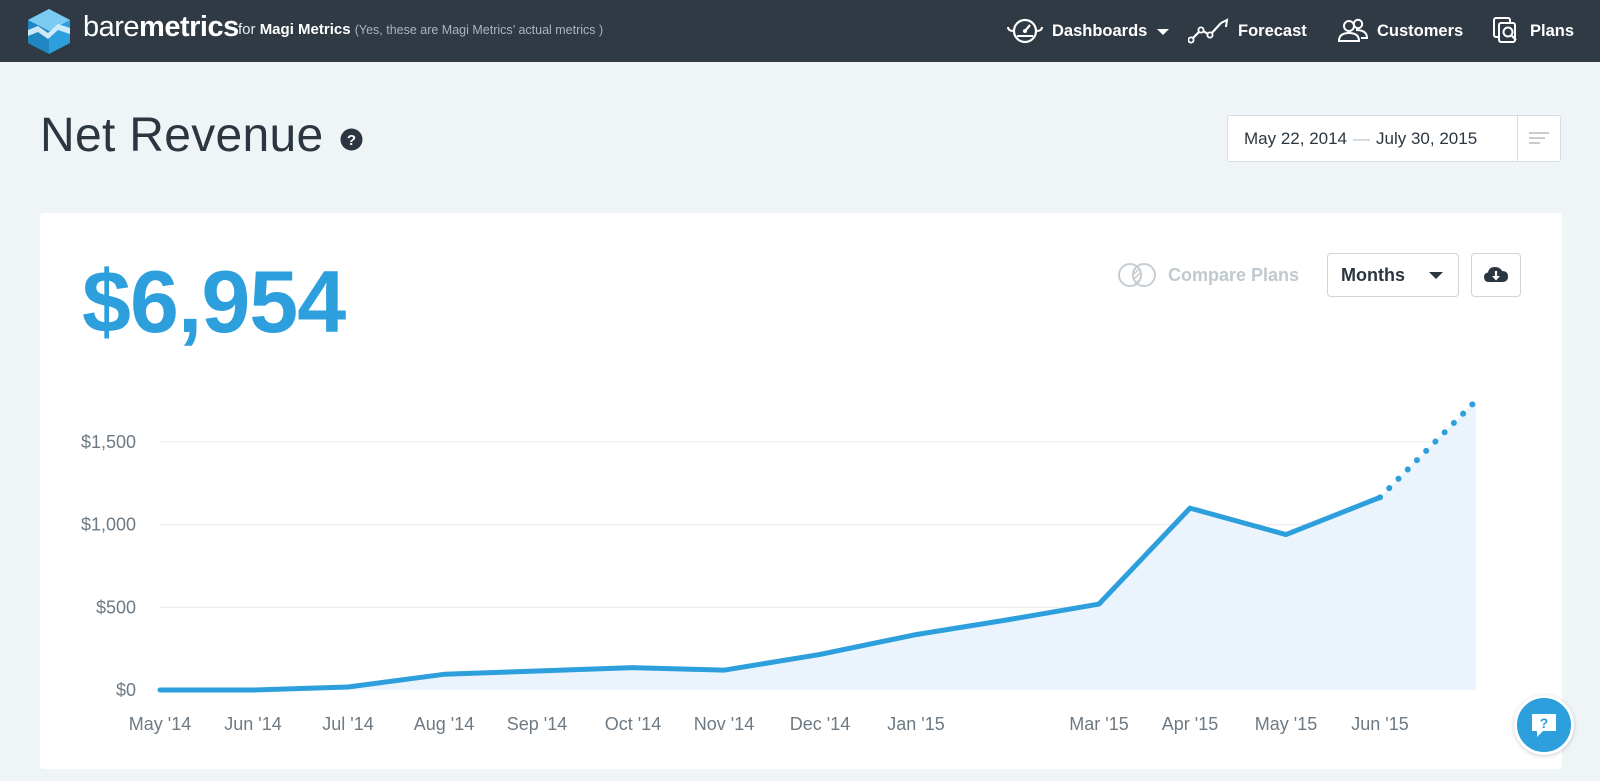  I want to click on nav-dashboards: Dashboards, so click(1089, 31).